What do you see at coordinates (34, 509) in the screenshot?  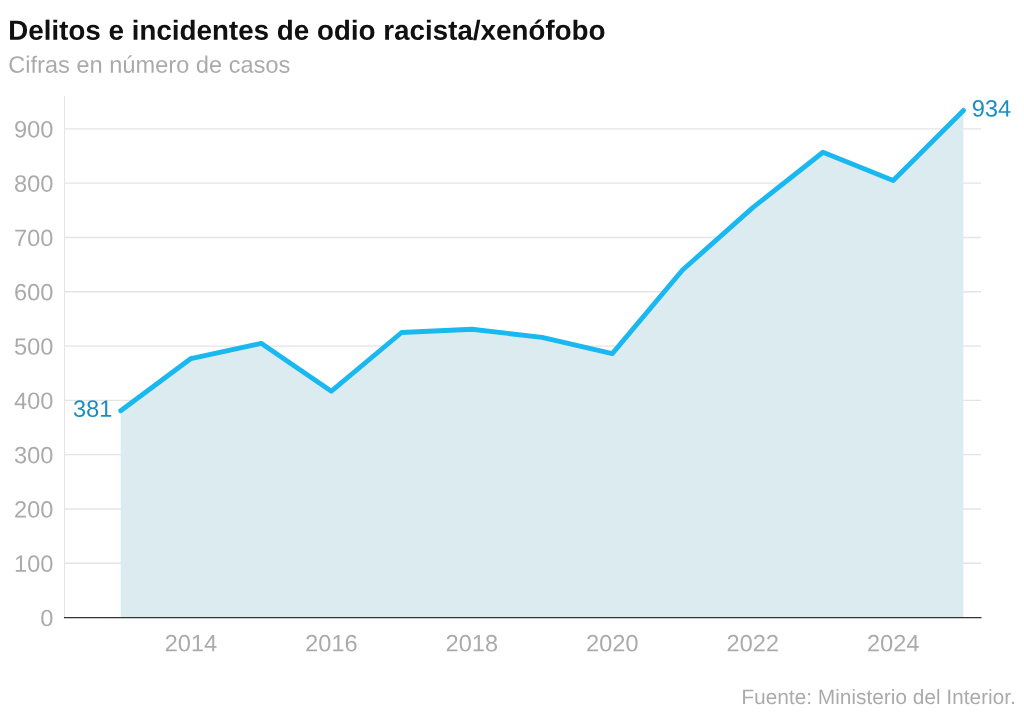 I see `y-tick-label: 200` at bounding box center [34, 509].